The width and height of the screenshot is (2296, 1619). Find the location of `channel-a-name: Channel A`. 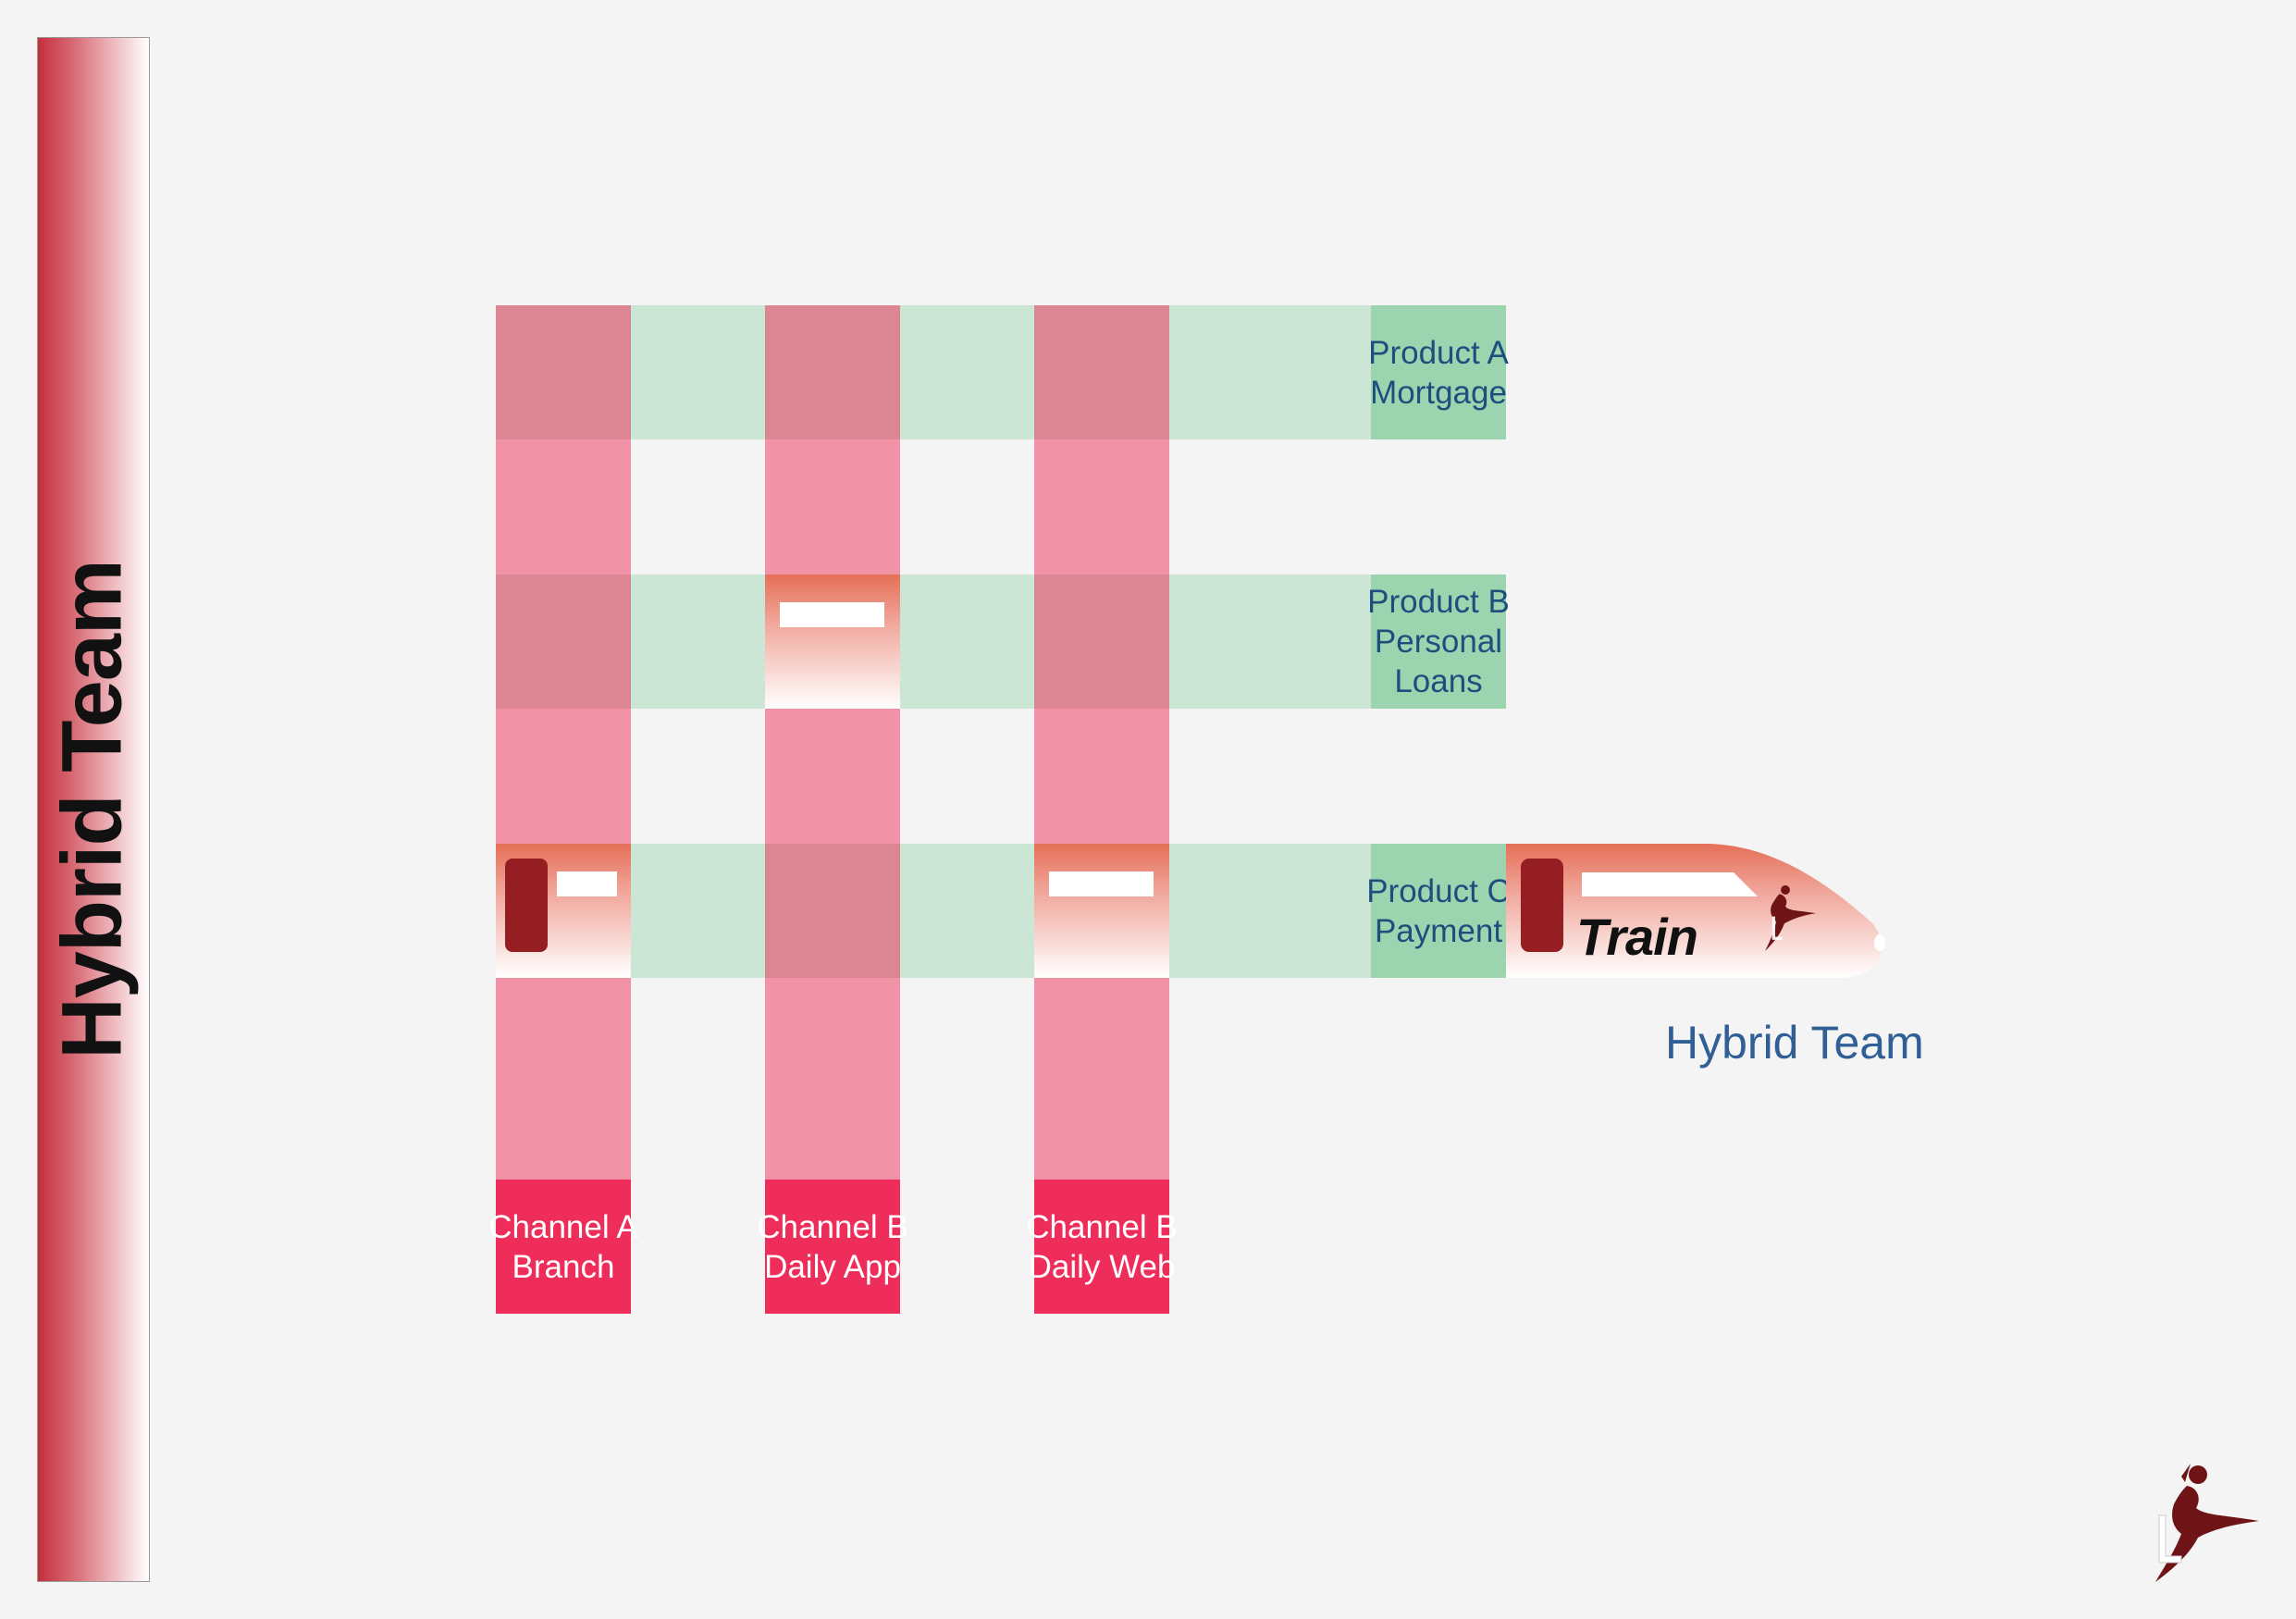

channel-a-name: Channel A is located at coordinates (563, 1226).